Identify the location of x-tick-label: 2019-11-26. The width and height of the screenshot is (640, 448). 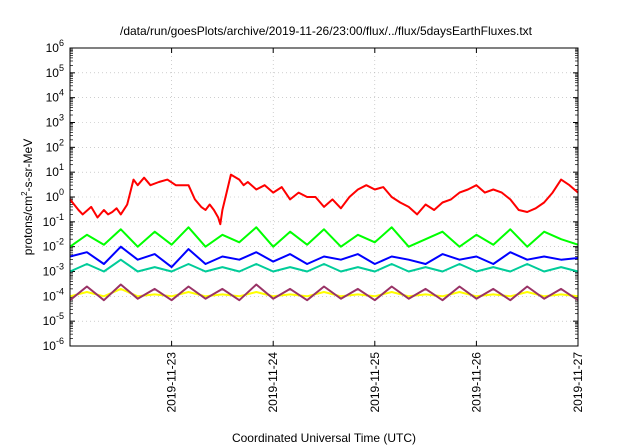
(476, 382).